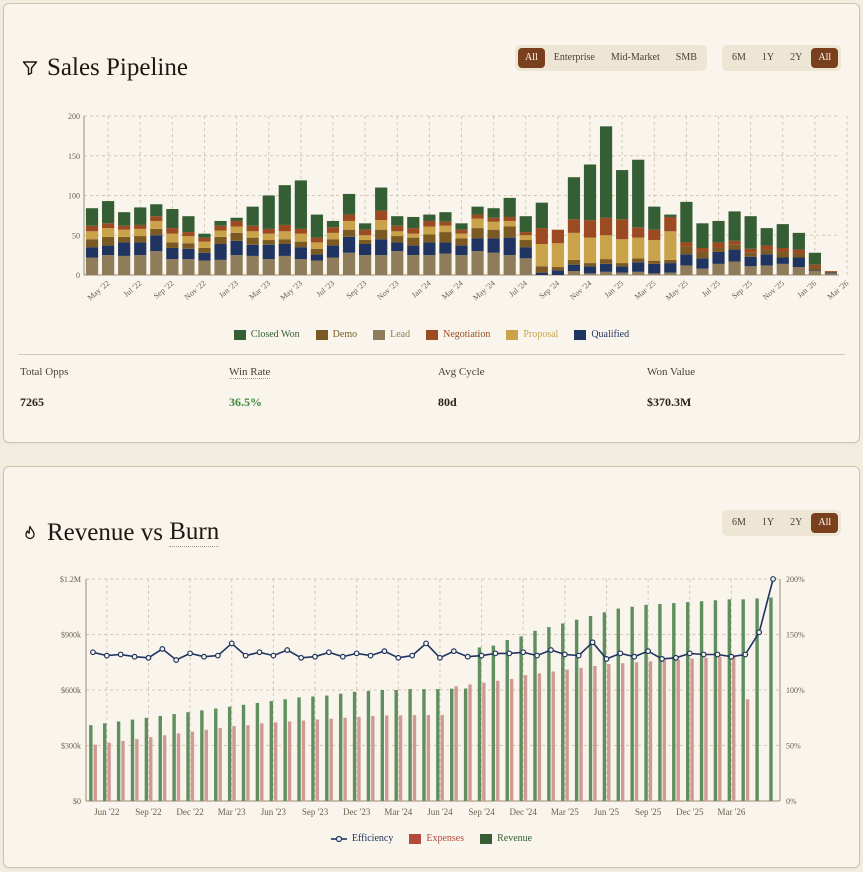 The image size is (863, 872). I want to click on x-tick-label: May '23, so click(291, 291).